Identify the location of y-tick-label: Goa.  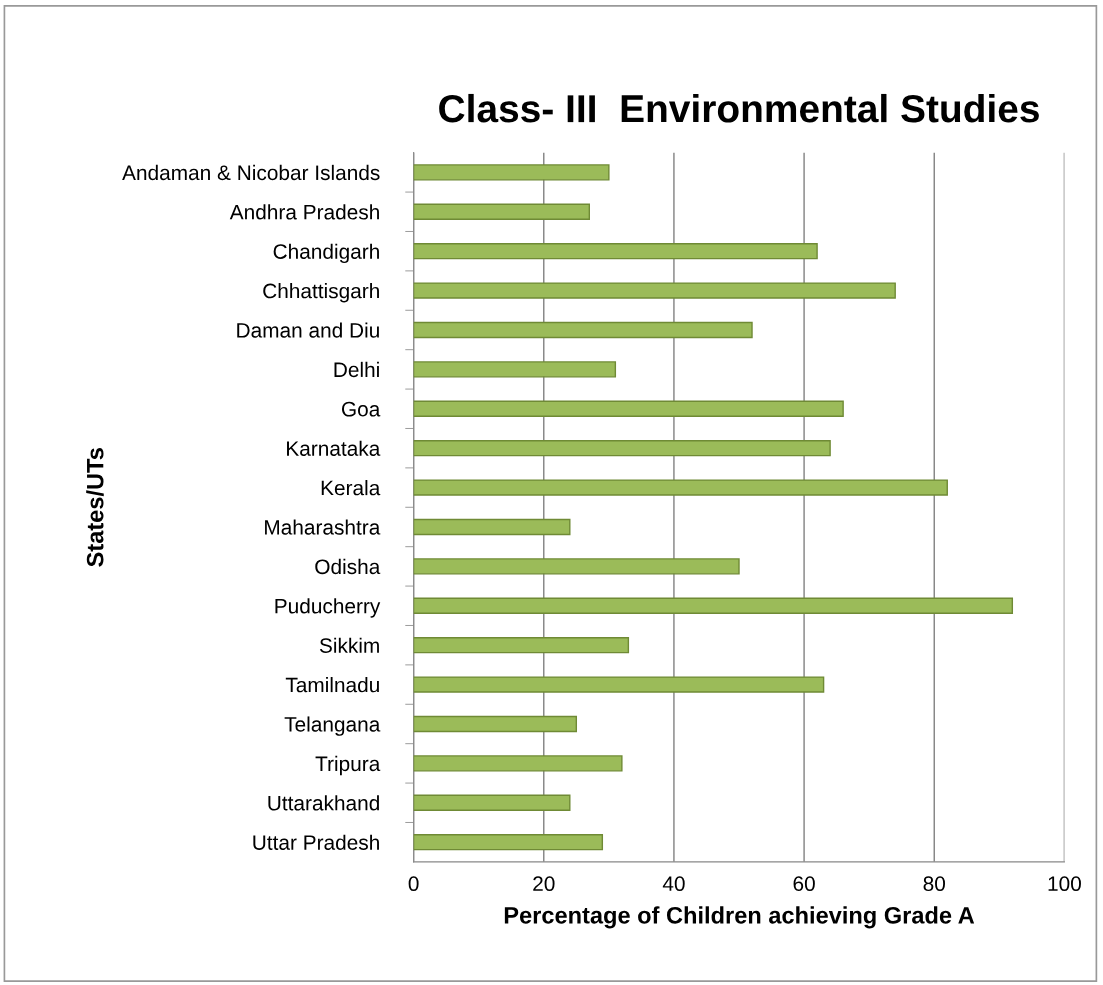
(361, 409).